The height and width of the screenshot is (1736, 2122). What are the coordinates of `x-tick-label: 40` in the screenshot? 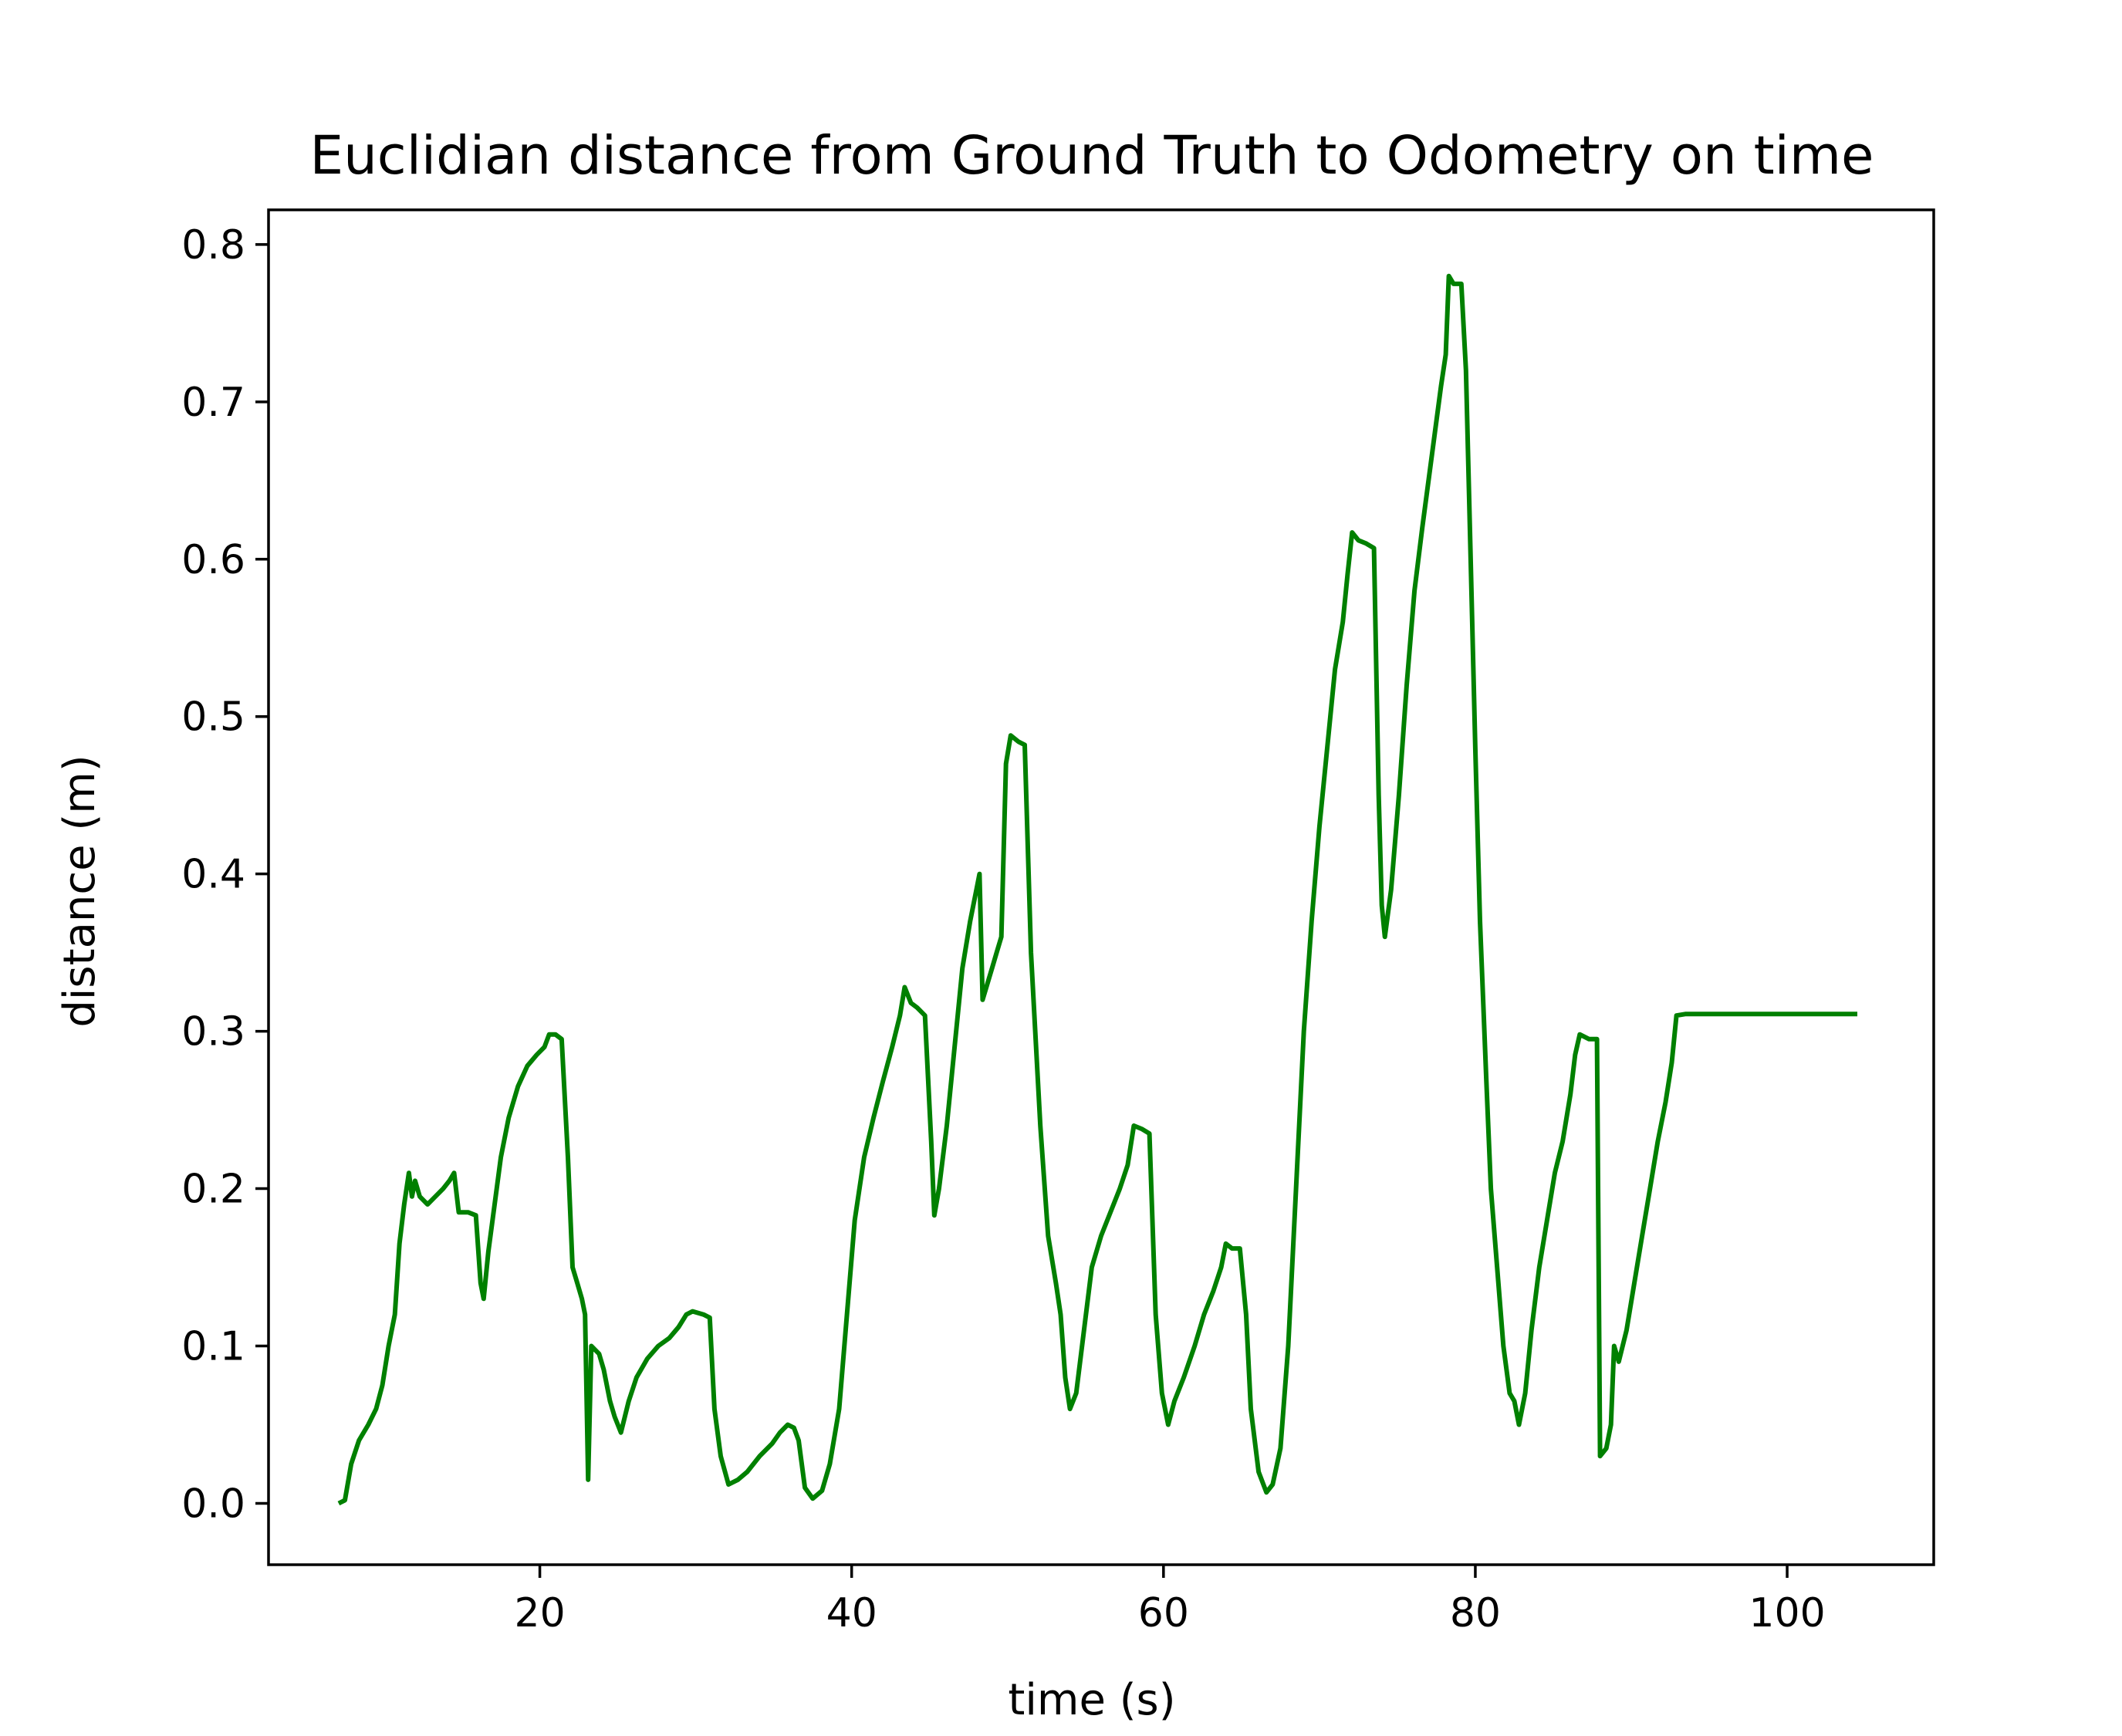 It's located at (851, 1613).